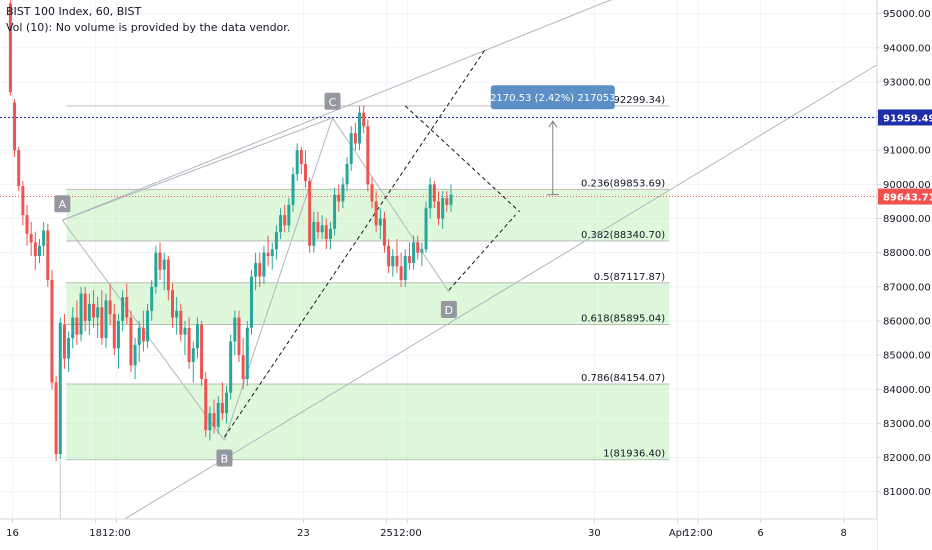 This screenshot has width=932, height=550. I want to click on fib-level-label: 0(92299.34), so click(634, 100).